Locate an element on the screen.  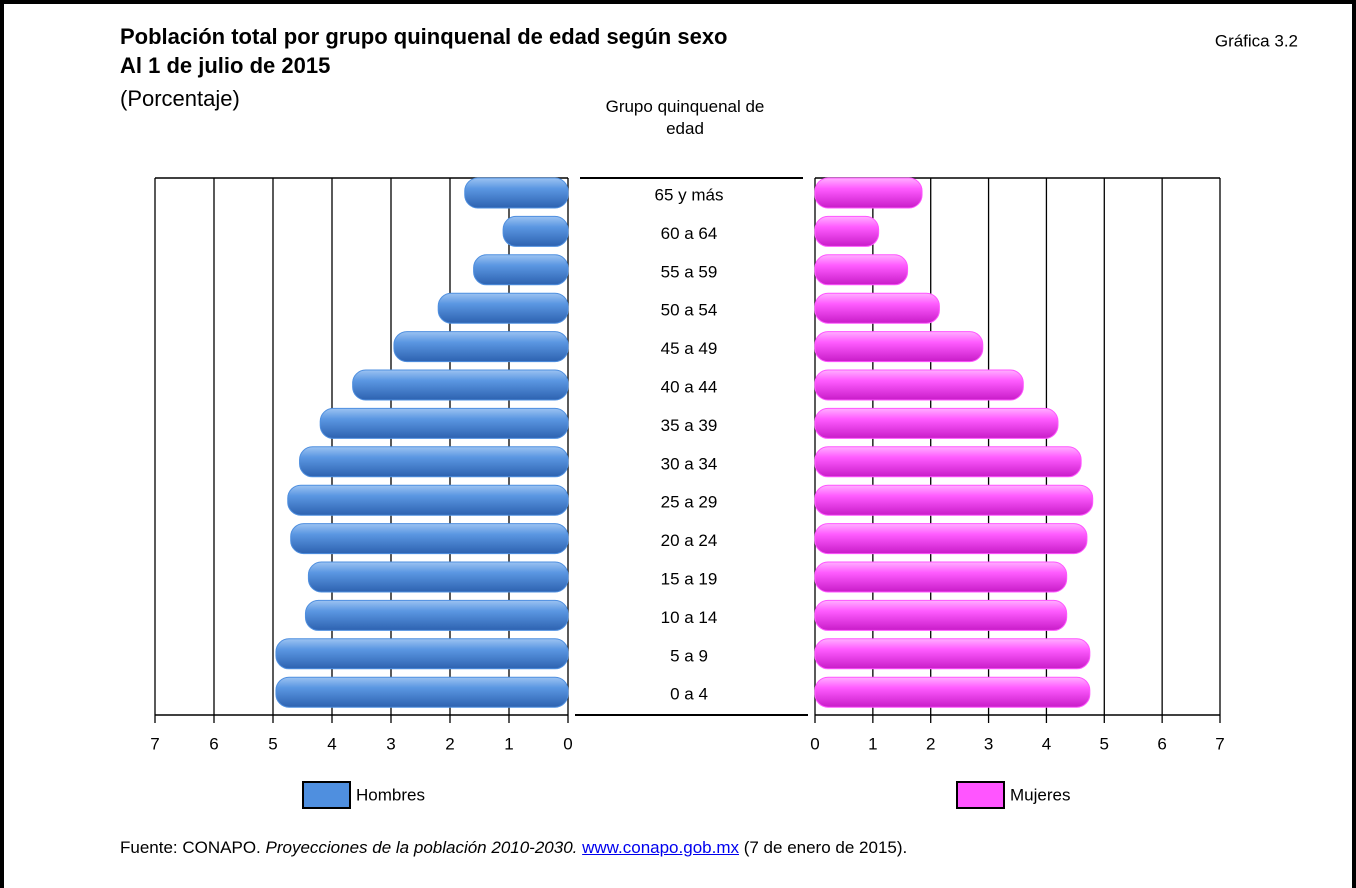
category-label: 50 a 54 is located at coordinates (689, 310).